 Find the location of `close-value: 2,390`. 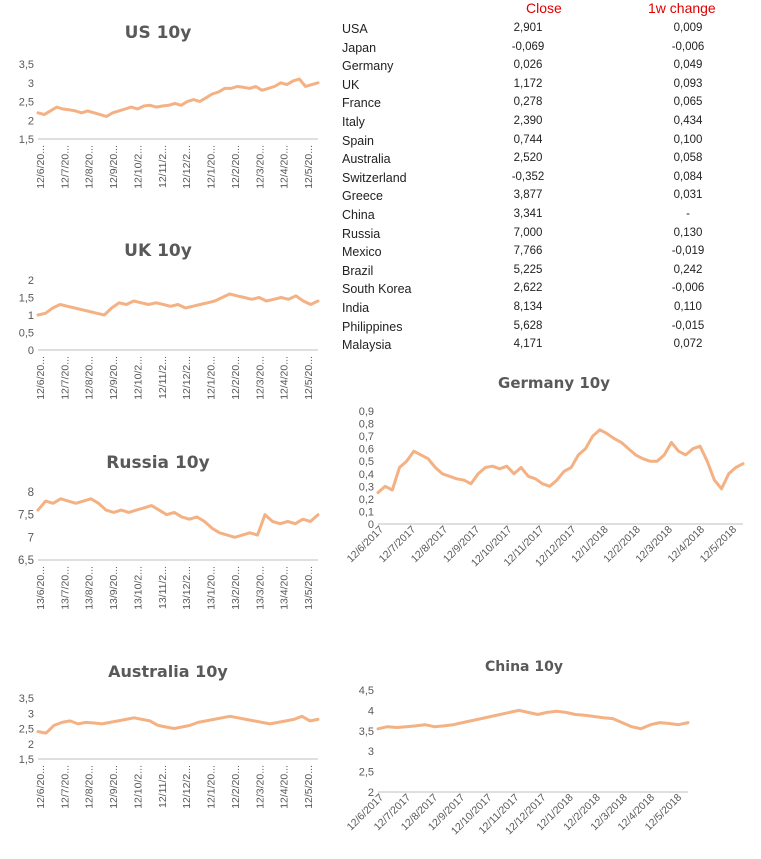

close-value: 2,390 is located at coordinates (528, 121).